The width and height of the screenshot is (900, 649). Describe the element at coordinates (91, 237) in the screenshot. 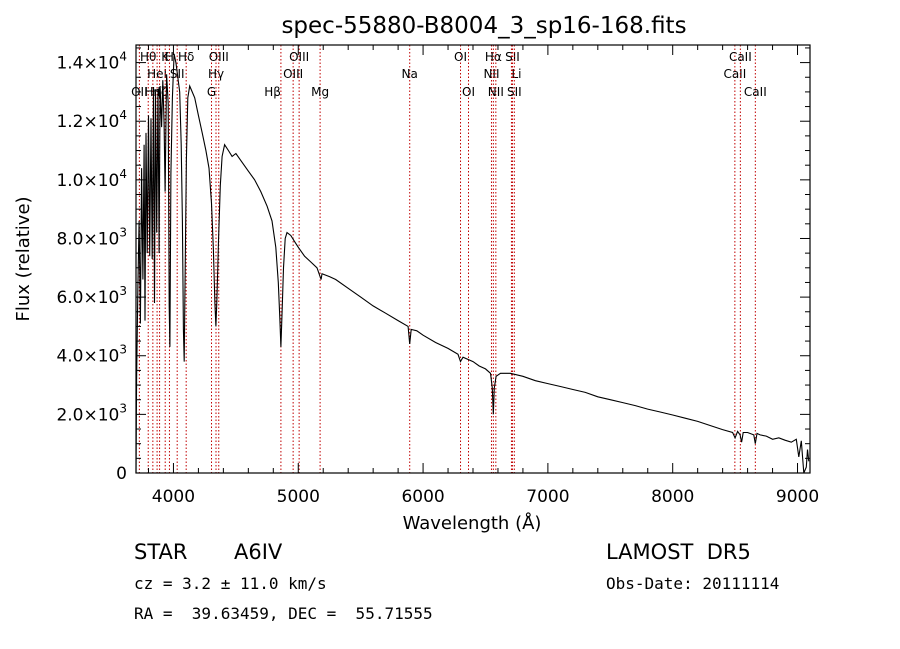

I see `y-tick-label: 8.0×10³` at that location.